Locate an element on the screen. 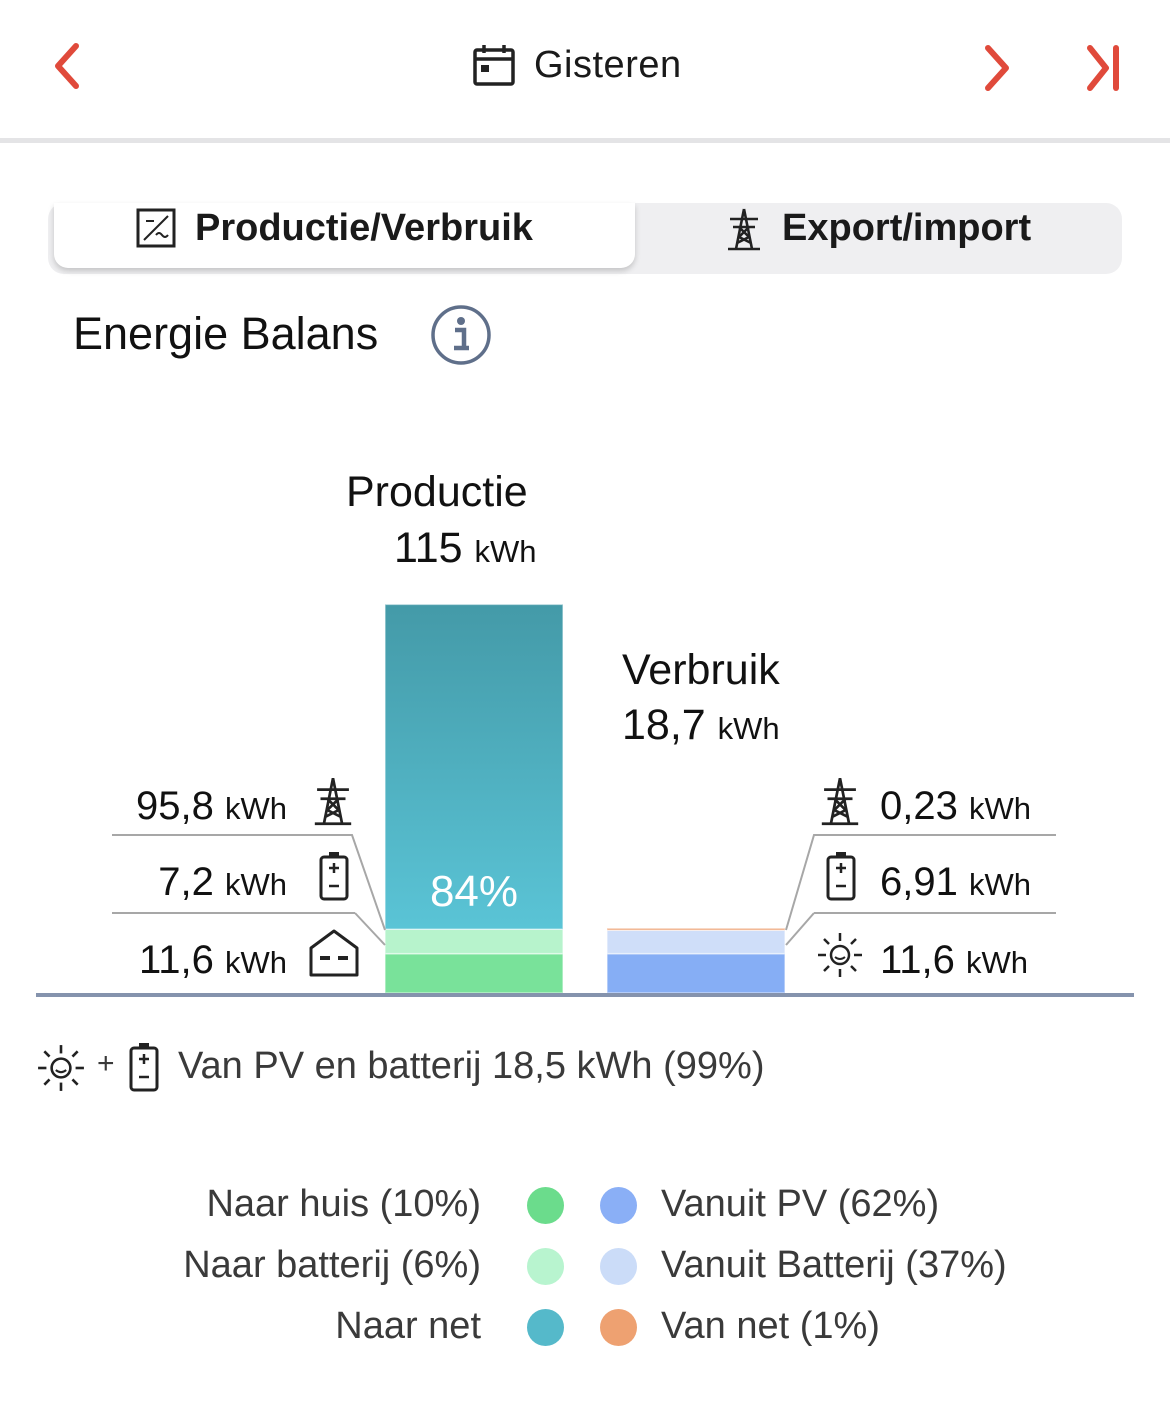  left-connectors is located at coordinates (249, 890).